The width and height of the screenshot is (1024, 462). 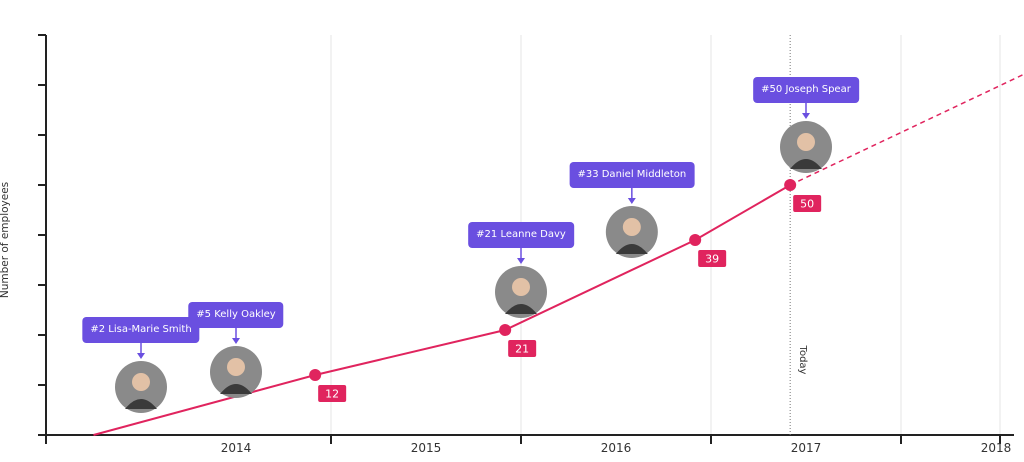 I want to click on data-label: 39, so click(x=712, y=259).